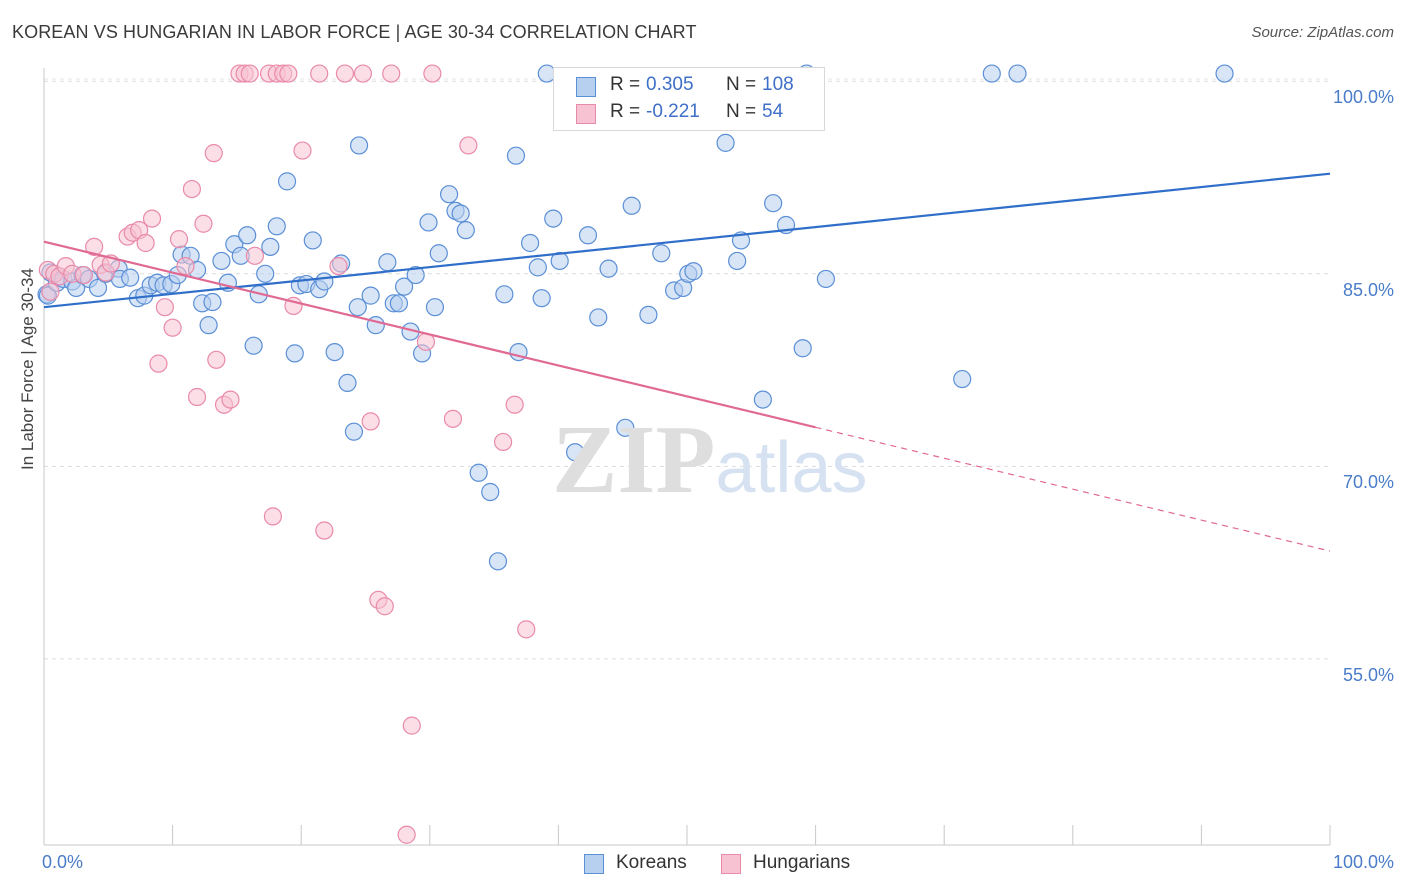 This screenshot has width=1406, height=892. Describe the element at coordinates (778, 84) in the screenshot. I see `n-value: 108` at that location.